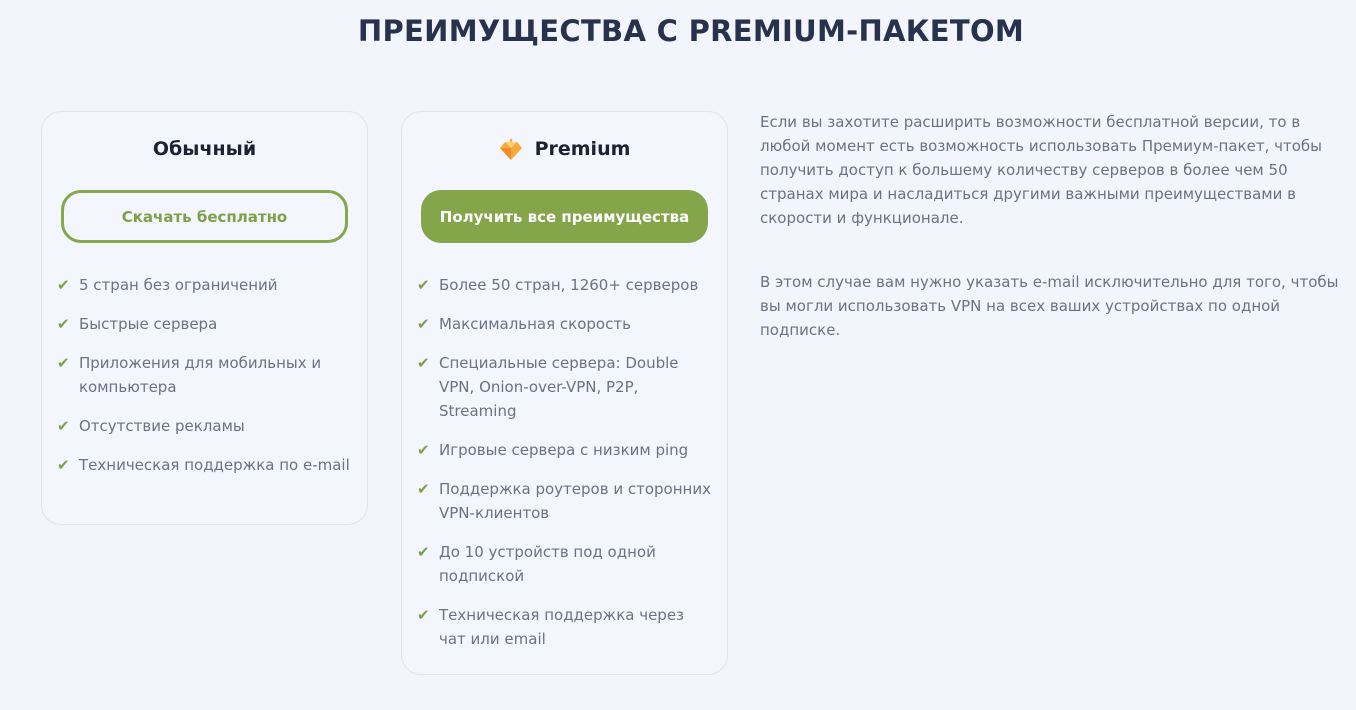 The image size is (1356, 710). I want to click on list-item: ✔ До 10 устройств под одной подпиской, so click(565, 564).